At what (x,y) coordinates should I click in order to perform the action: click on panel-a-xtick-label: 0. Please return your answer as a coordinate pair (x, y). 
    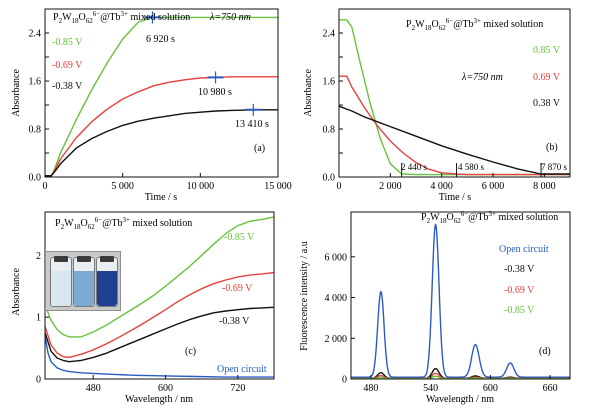
    Looking at the image, I should click on (45, 186).